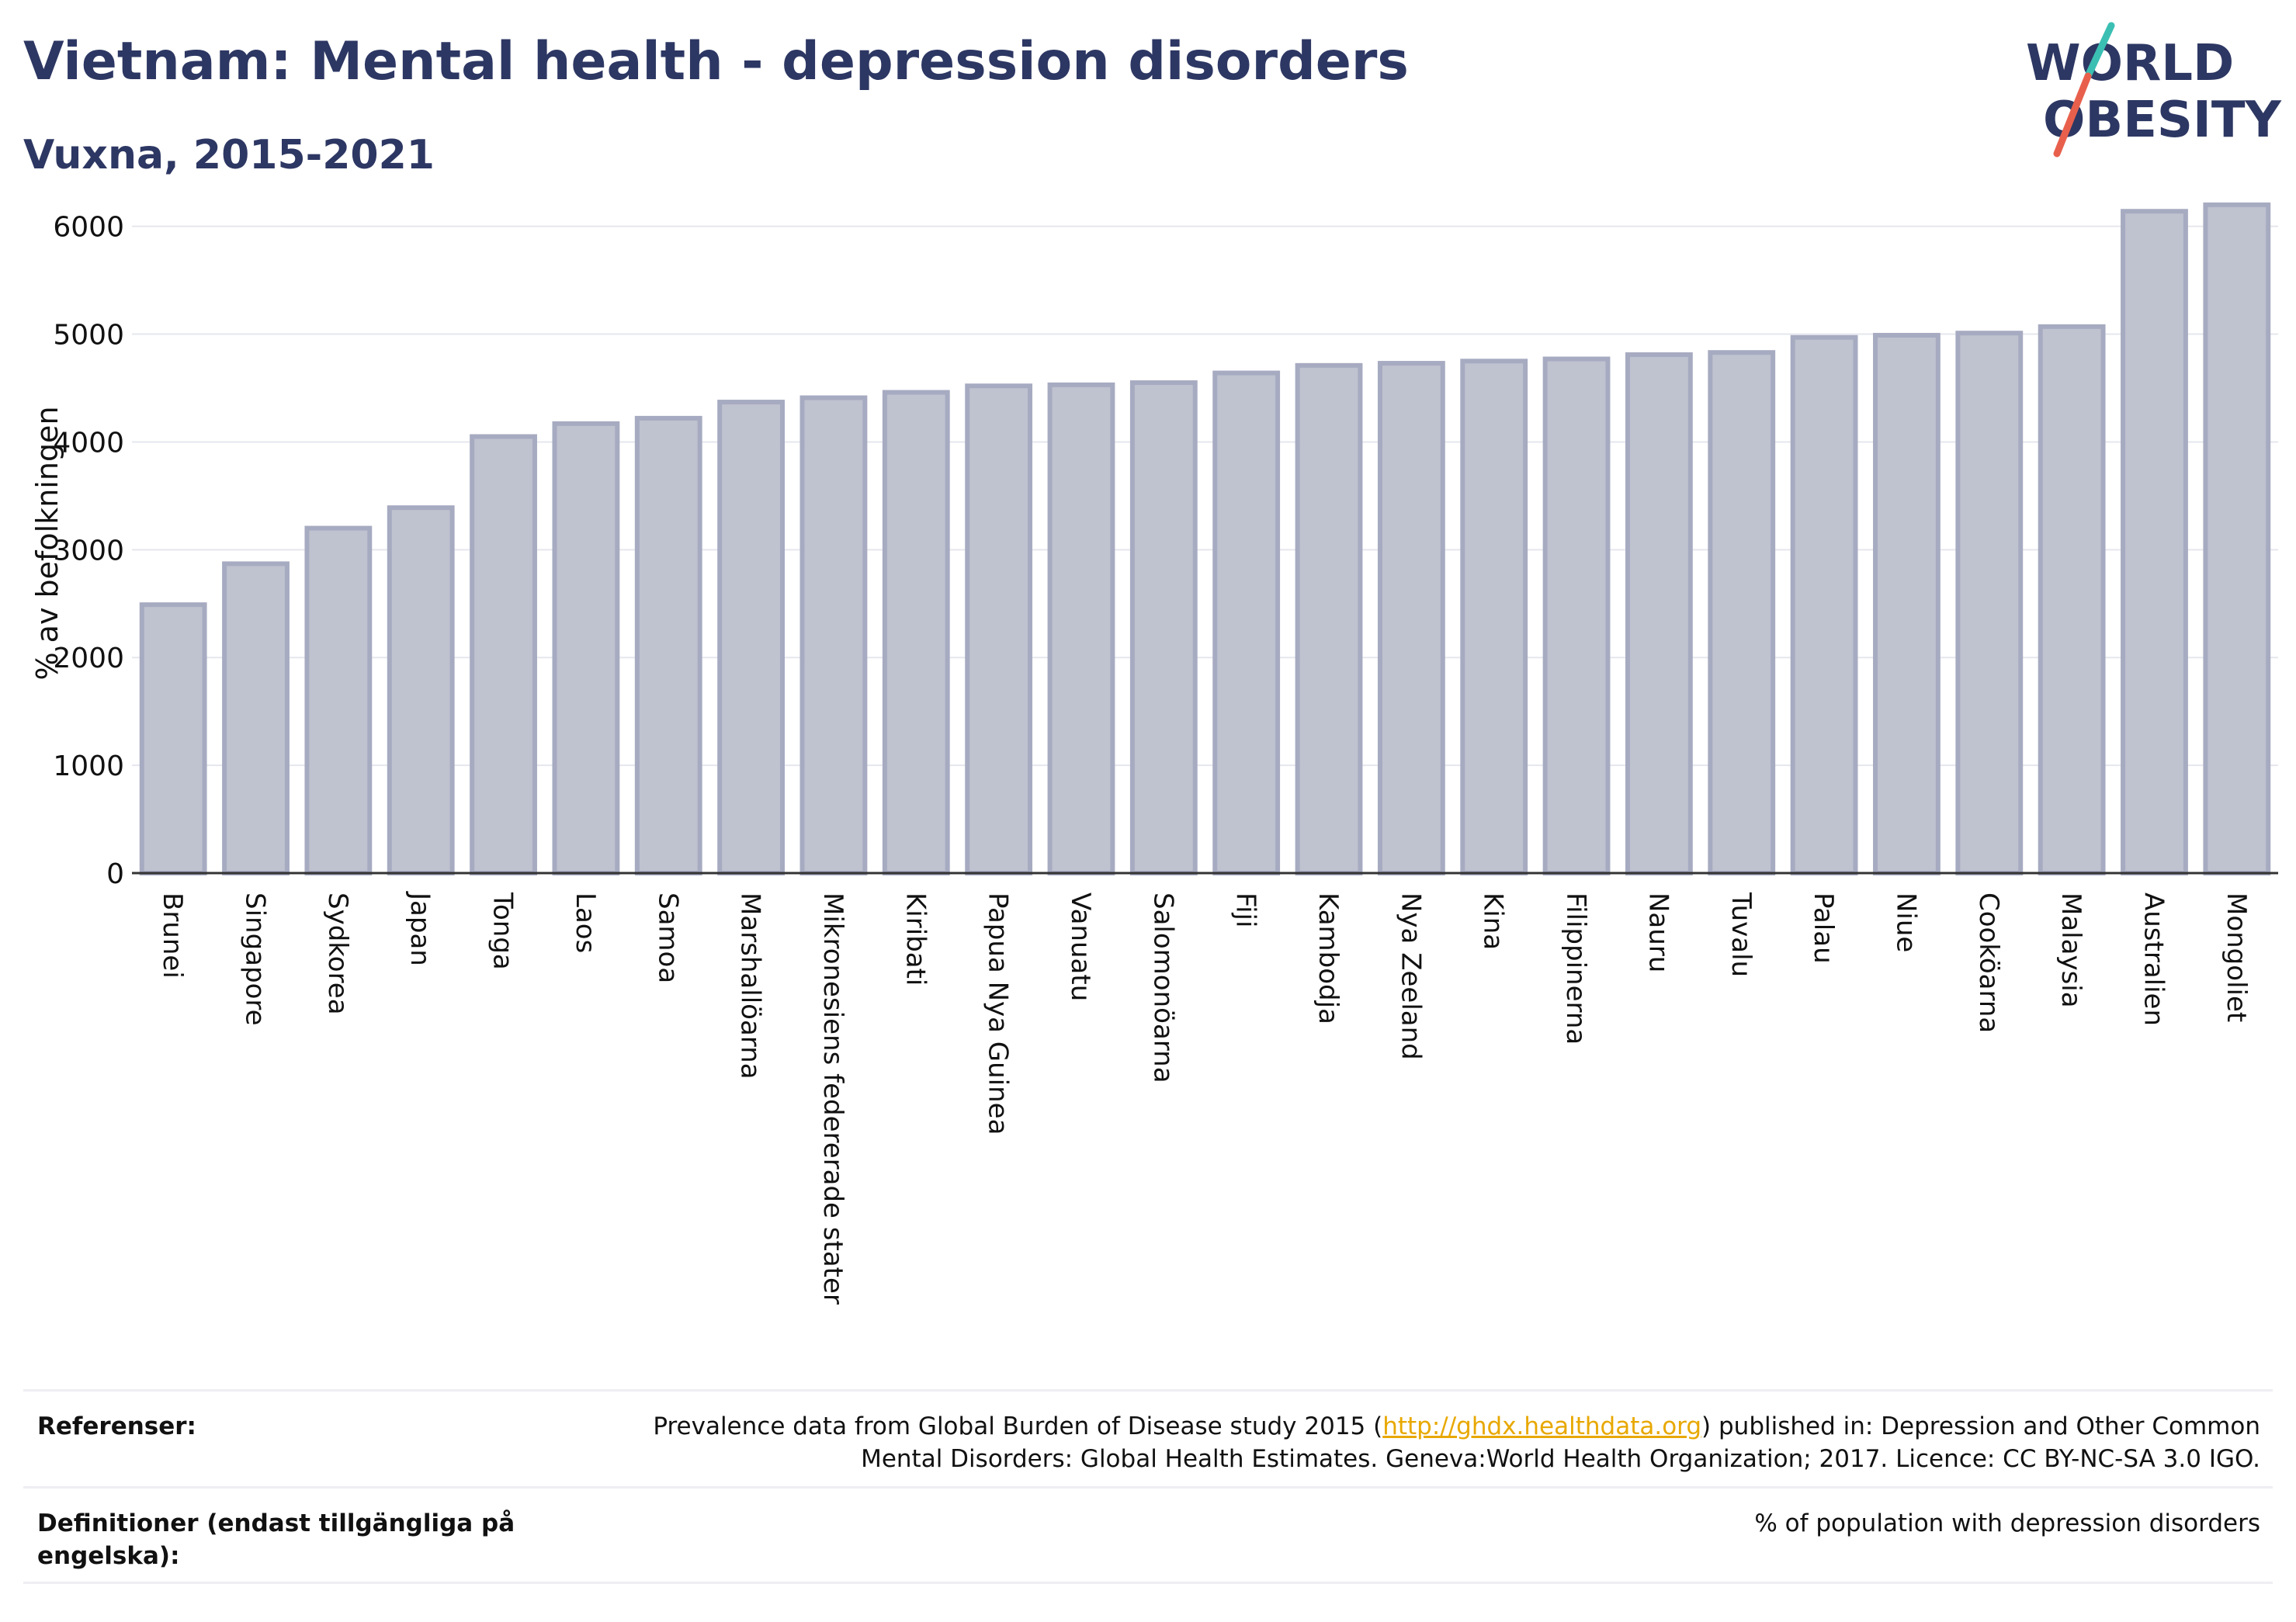 This screenshot has width=2296, height=1622. I want to click on x-tick-label: Kambodja, so click(1328, 958).